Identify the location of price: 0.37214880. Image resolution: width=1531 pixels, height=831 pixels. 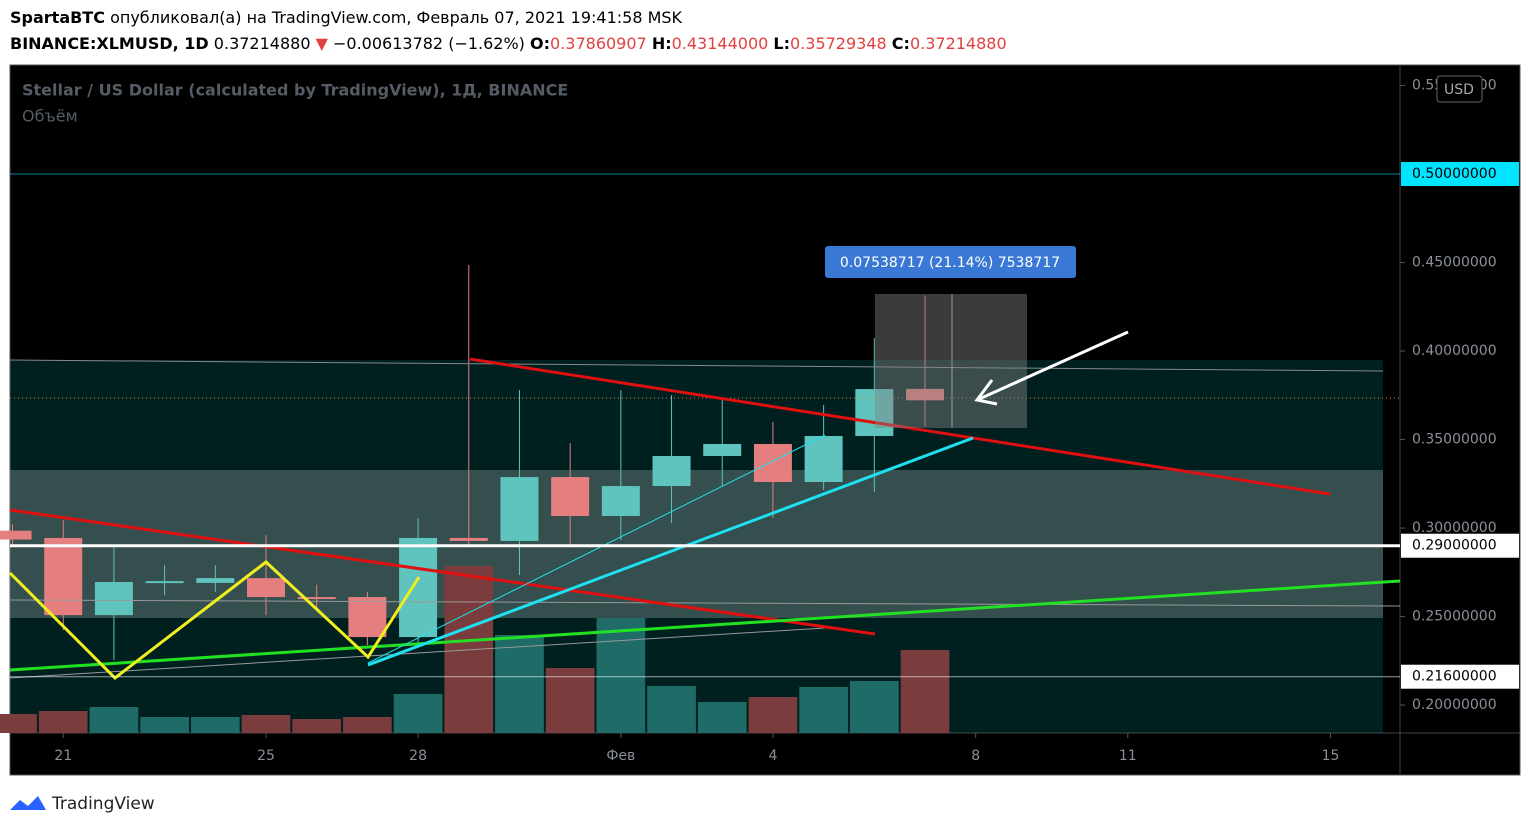
(262, 43).